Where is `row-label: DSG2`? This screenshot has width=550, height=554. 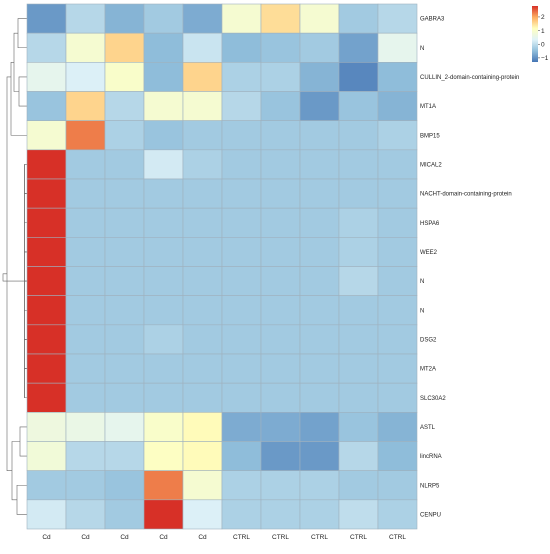
row-label: DSG2 is located at coordinates (428, 340).